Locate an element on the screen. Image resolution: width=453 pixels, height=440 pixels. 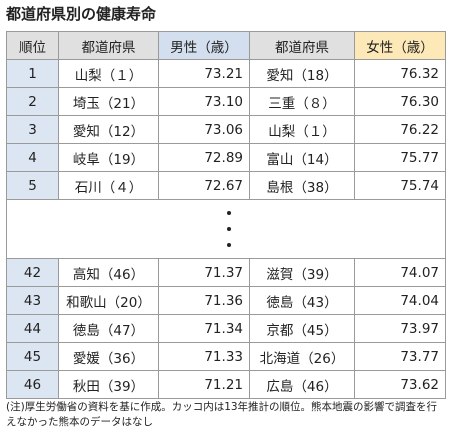
male-value-cell: 73.21 is located at coordinates (204, 73).